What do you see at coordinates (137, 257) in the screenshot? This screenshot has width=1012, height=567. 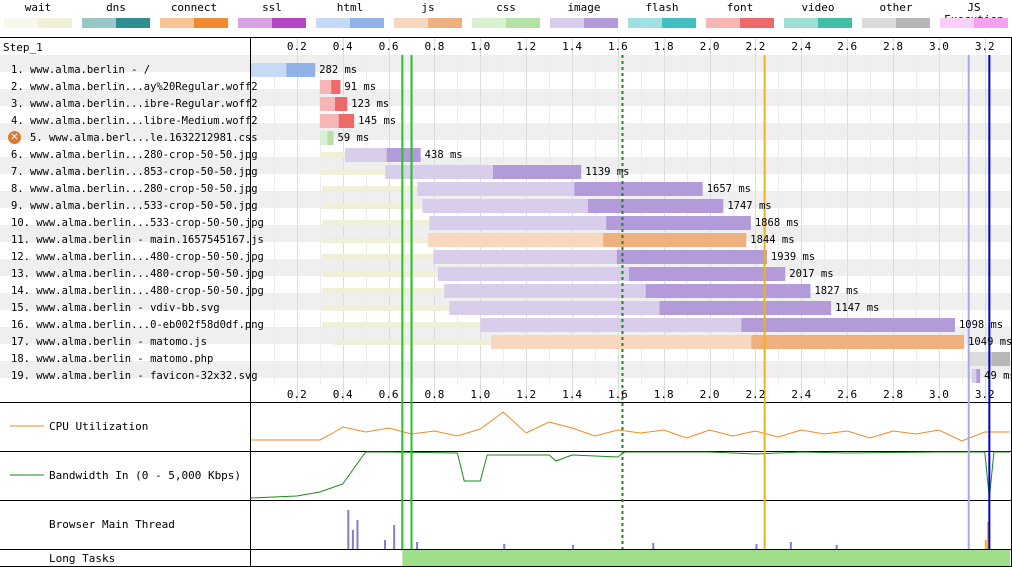 I see `request-label: 12. www.alma.berlin...480-crop-50-50.jpg` at bounding box center [137, 257].